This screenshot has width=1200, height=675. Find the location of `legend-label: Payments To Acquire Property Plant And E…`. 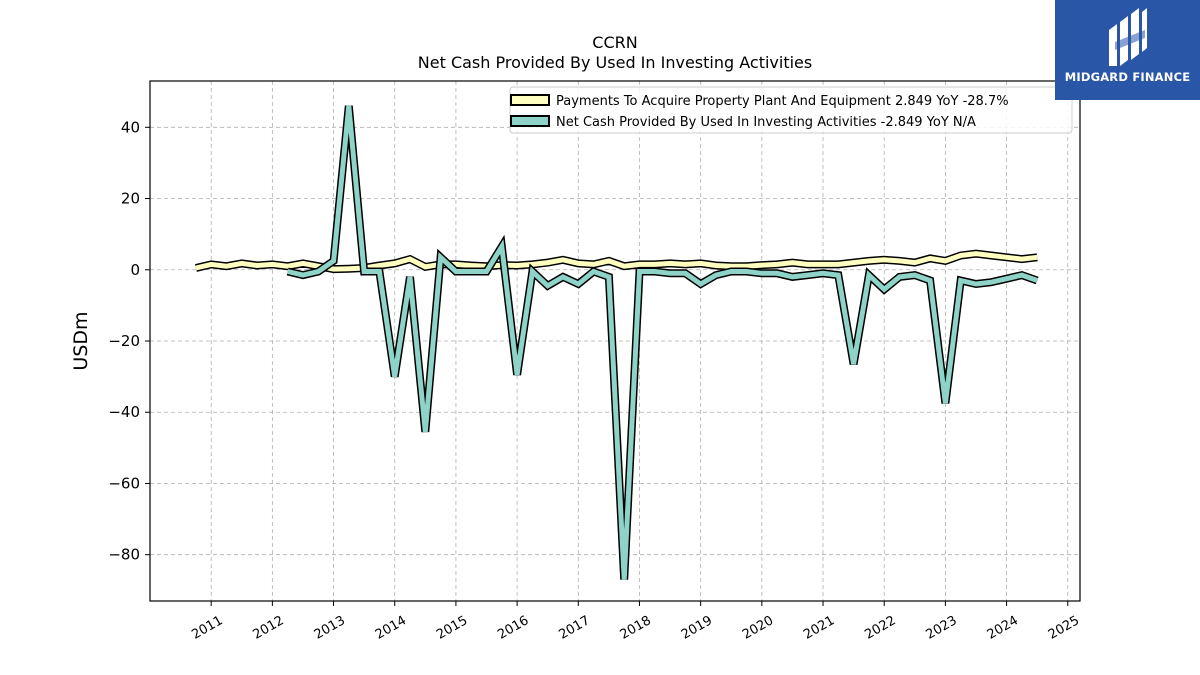

legend-label: Payments To Acquire Property Plant And E… is located at coordinates (782, 101).